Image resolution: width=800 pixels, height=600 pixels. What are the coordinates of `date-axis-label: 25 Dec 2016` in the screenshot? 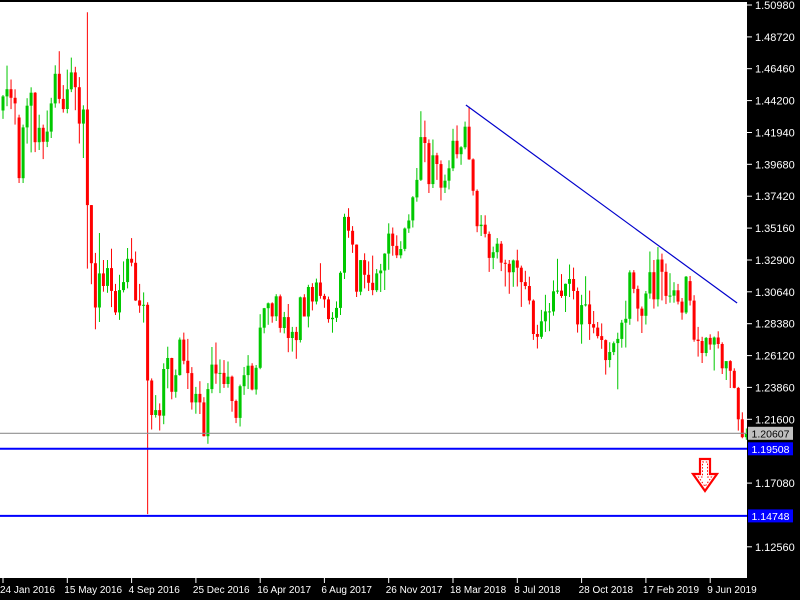 It's located at (221, 590).